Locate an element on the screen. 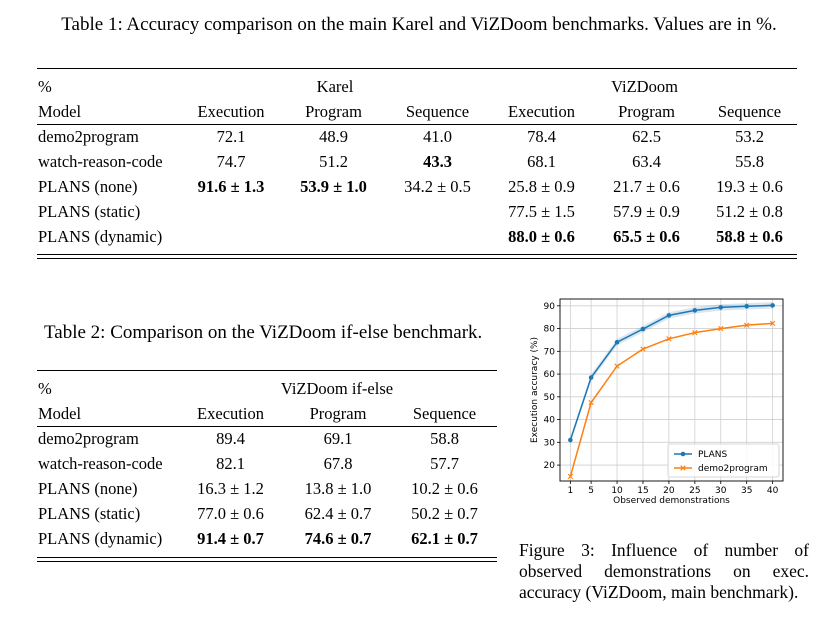 This screenshot has width=838, height=618. value-cell: 88.0 ± 0.6 is located at coordinates (541, 236).